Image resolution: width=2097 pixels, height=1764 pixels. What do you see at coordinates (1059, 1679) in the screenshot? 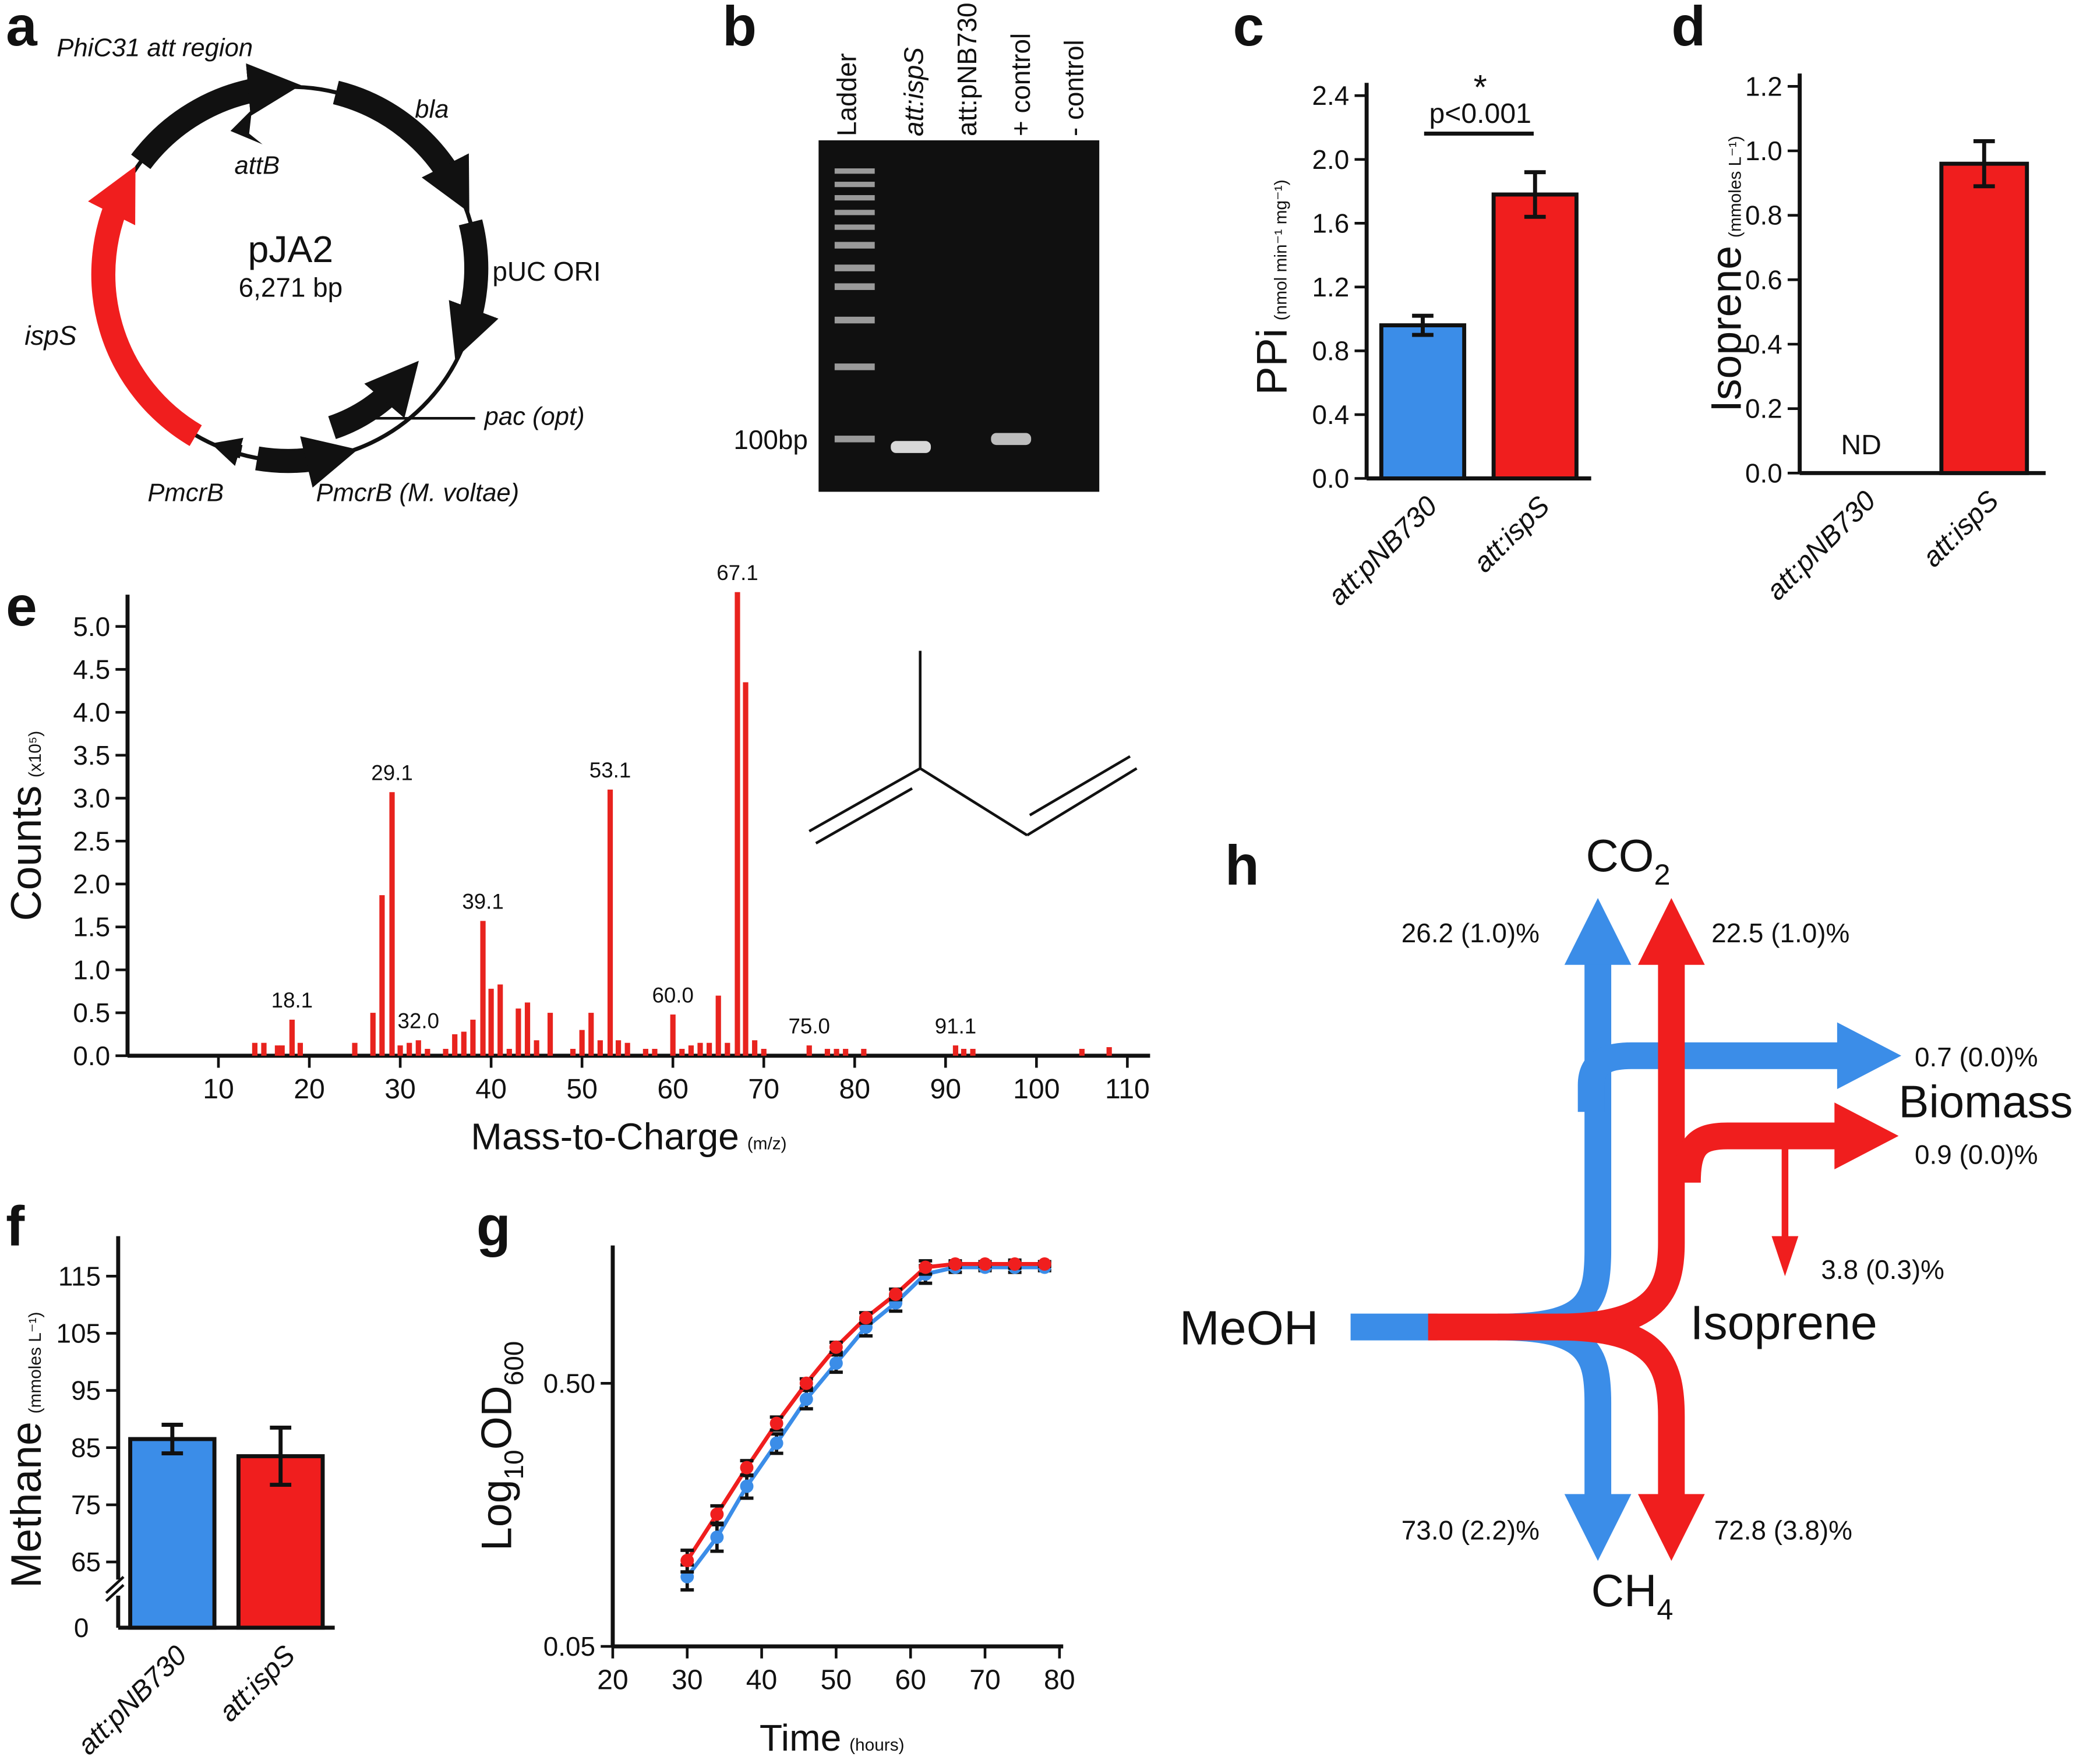
I see `x-tick-label: 80` at bounding box center [1059, 1679].